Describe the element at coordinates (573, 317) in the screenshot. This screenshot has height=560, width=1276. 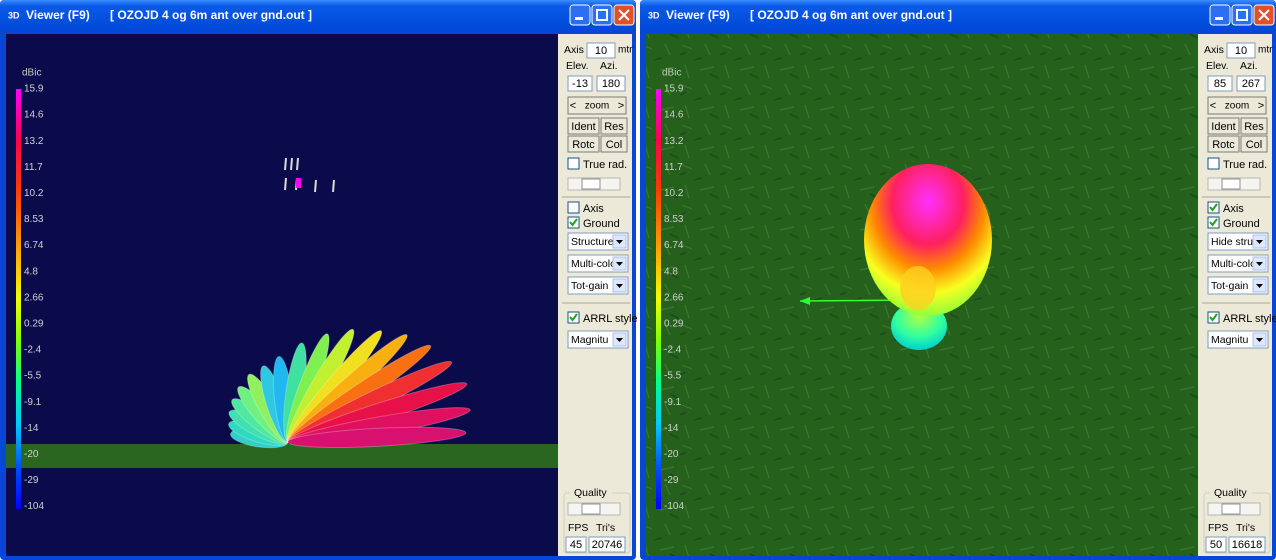
I see `arrl-checkbox-mark` at that location.